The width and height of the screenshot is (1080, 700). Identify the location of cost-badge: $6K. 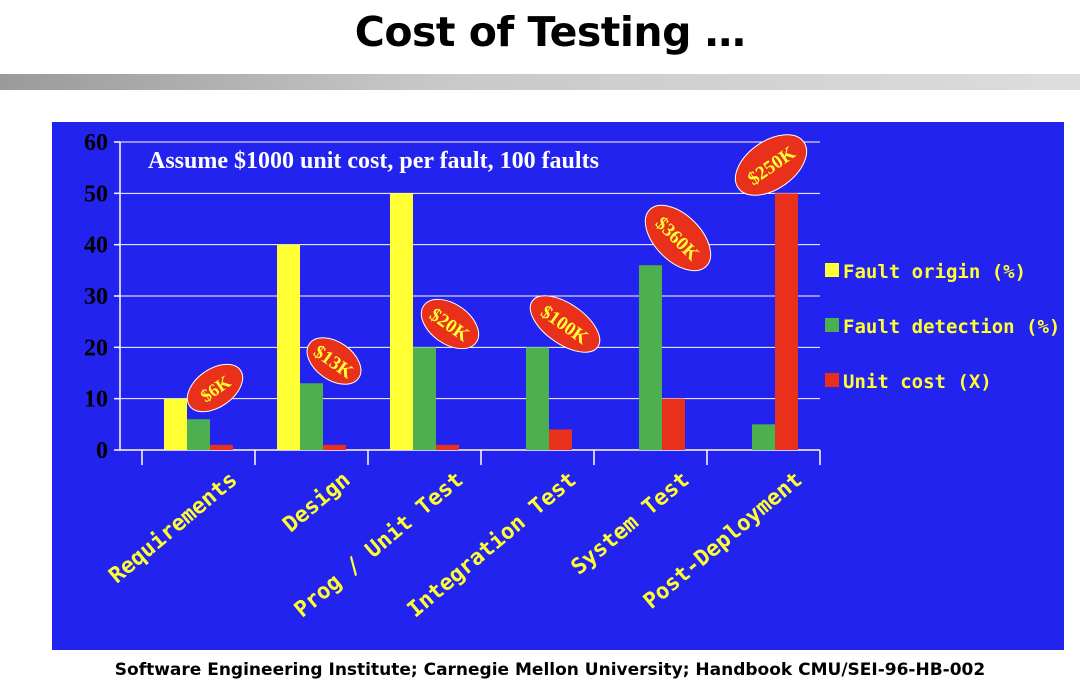
(215, 388).